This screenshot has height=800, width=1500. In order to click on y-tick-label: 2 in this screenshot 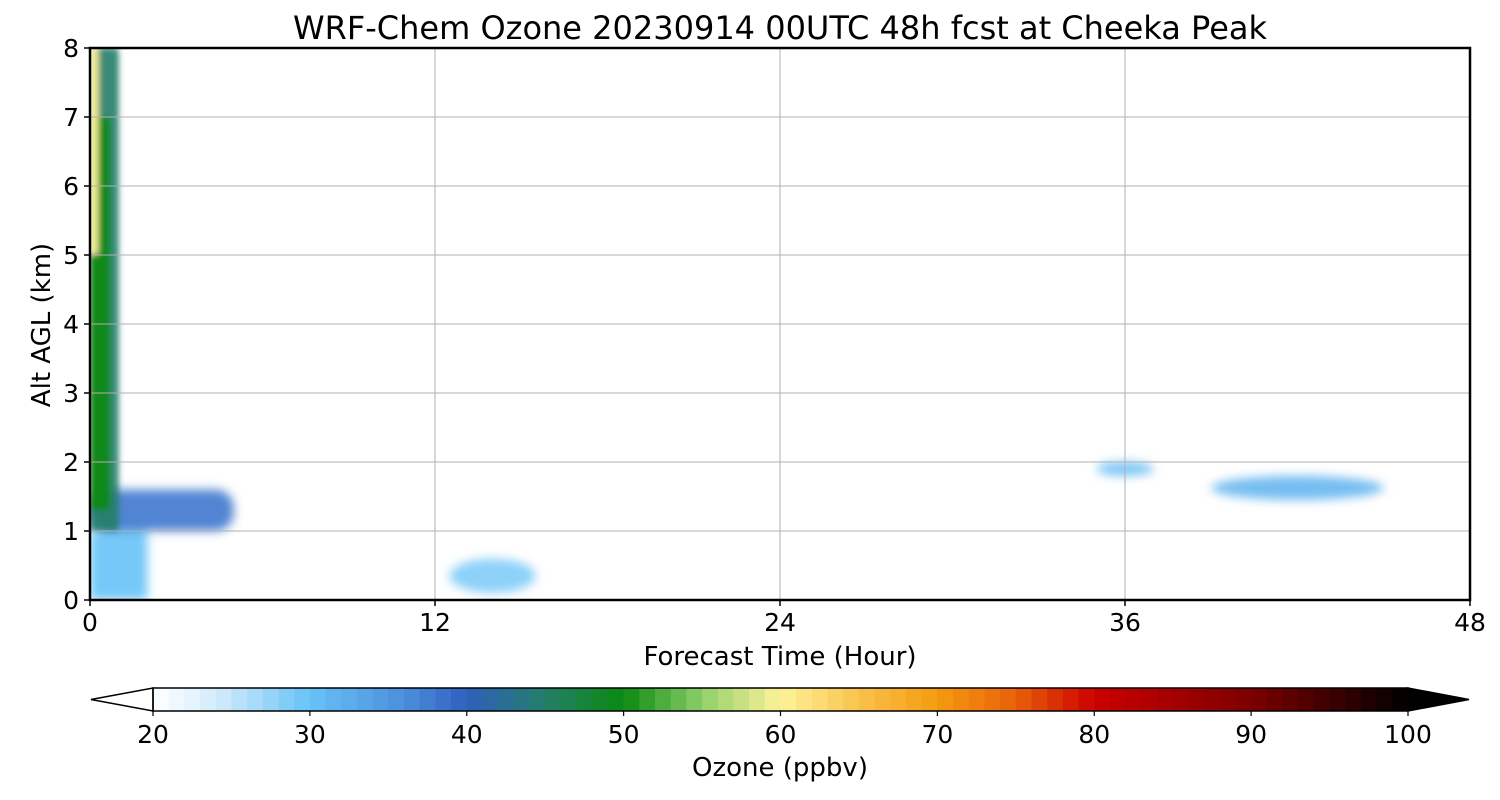, I will do `click(71, 462)`.